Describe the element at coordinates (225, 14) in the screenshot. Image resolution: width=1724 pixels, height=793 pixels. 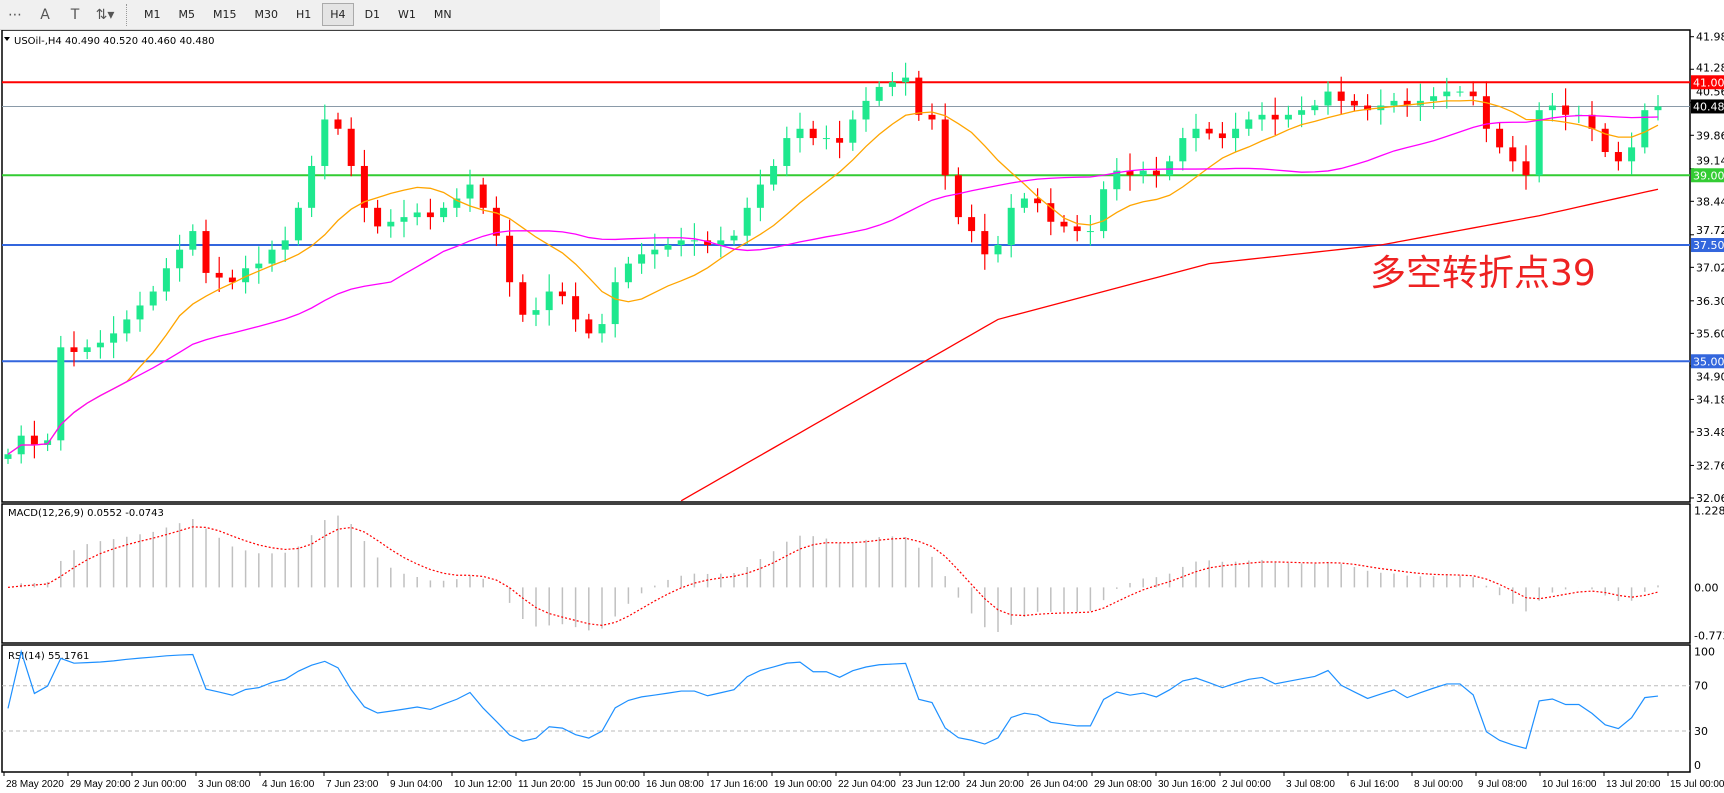
I see `timeframe-m15-button: M15` at that location.